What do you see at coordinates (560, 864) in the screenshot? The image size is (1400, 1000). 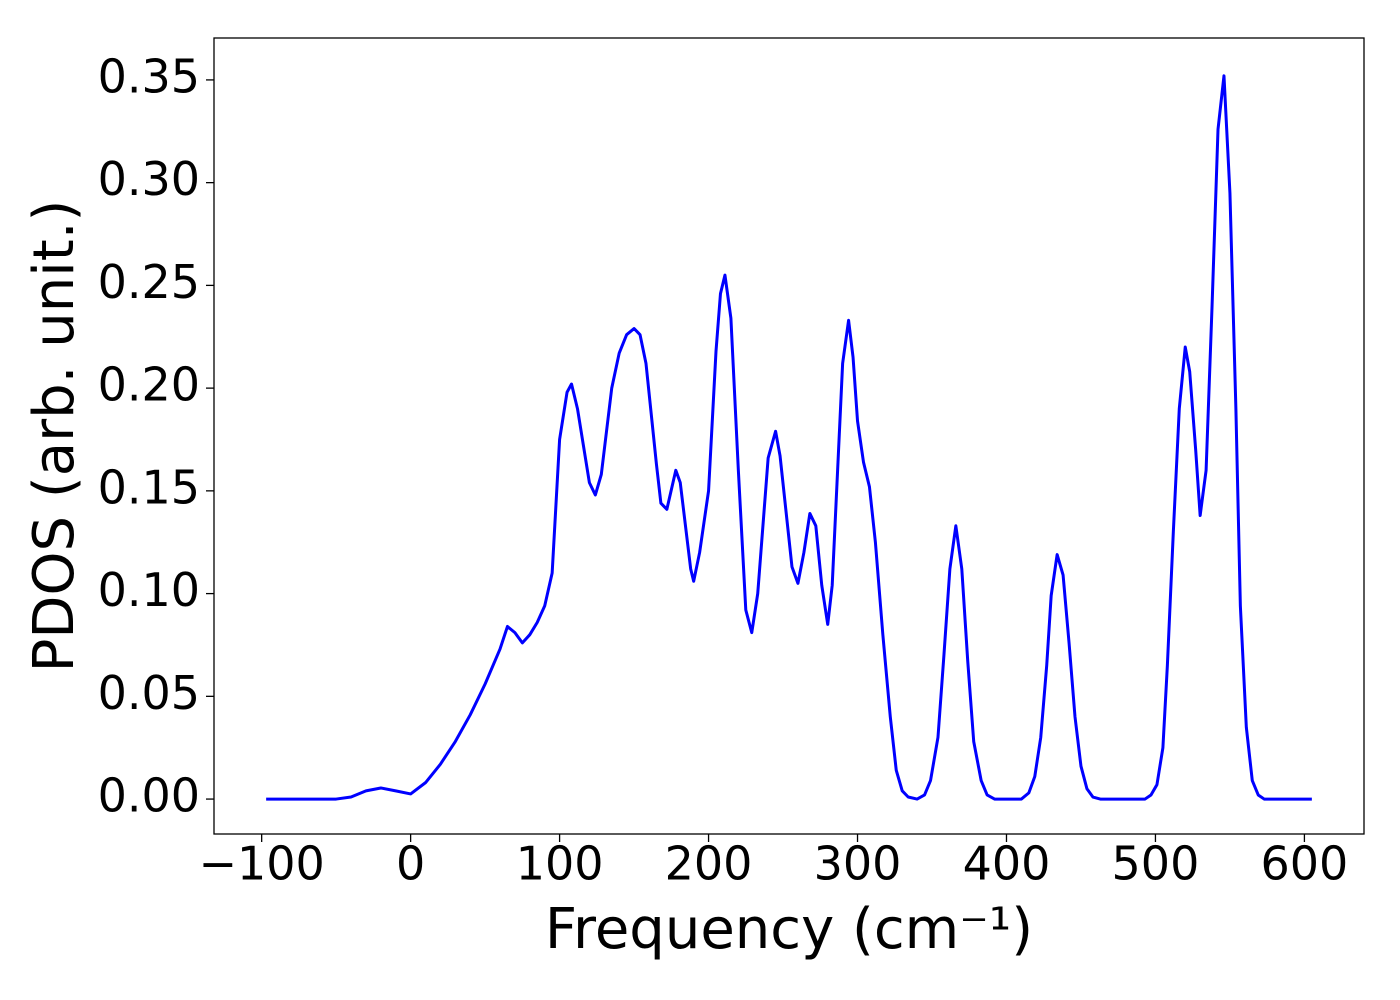 I see `x-tick-label: 100` at bounding box center [560, 864].